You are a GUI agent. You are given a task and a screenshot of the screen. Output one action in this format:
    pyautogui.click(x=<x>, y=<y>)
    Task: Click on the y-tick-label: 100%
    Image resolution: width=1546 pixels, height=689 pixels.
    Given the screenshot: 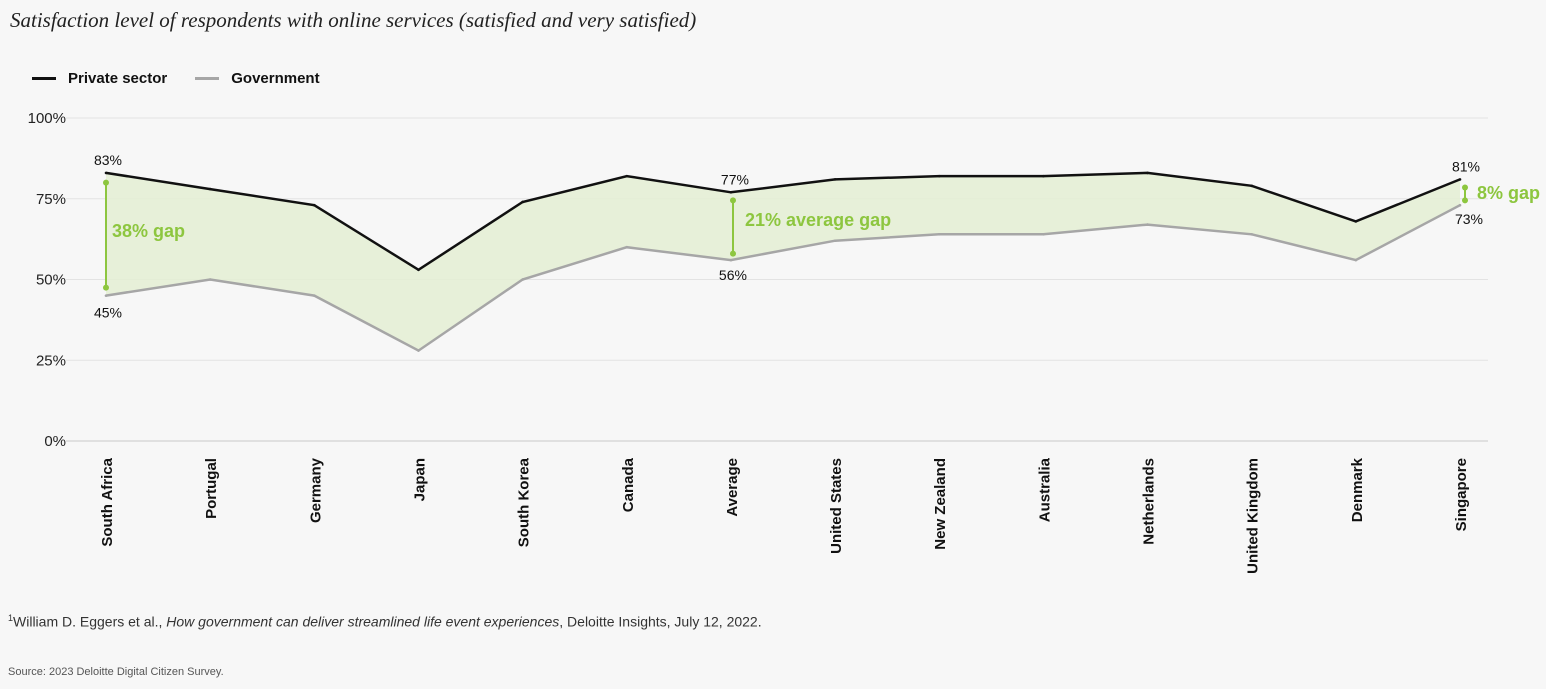 What is the action you would take?
    pyautogui.click(x=47, y=118)
    